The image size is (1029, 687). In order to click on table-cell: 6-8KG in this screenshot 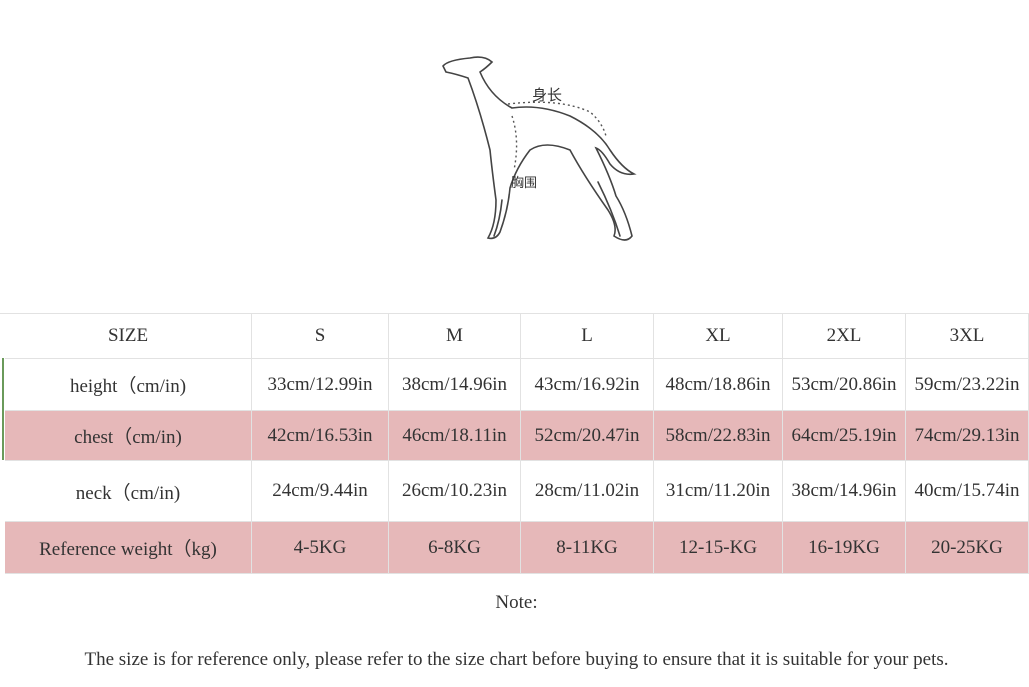, I will do `click(455, 548)`.